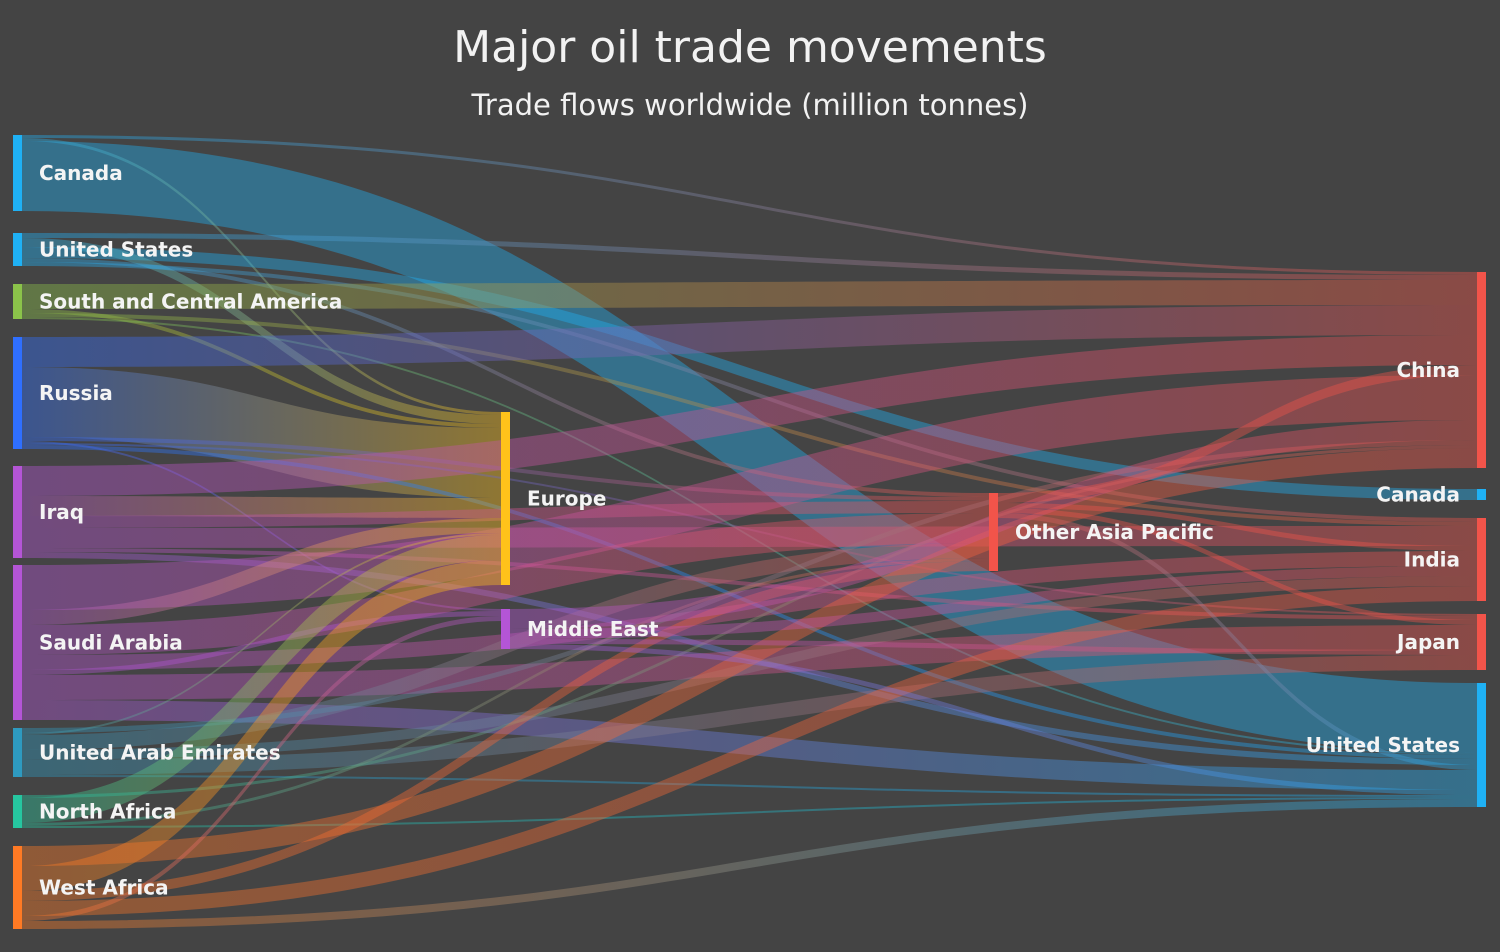 This screenshot has width=1500, height=952. What do you see at coordinates (1114, 532) in the screenshot?
I see `node-label: Other Asia Pacific` at bounding box center [1114, 532].